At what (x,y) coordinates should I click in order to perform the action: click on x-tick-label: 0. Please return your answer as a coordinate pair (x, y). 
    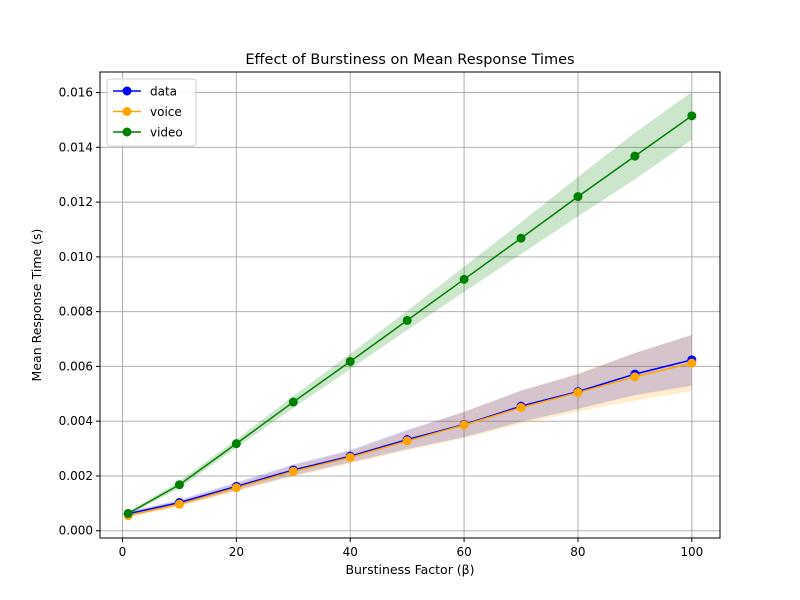
    Looking at the image, I should click on (123, 552).